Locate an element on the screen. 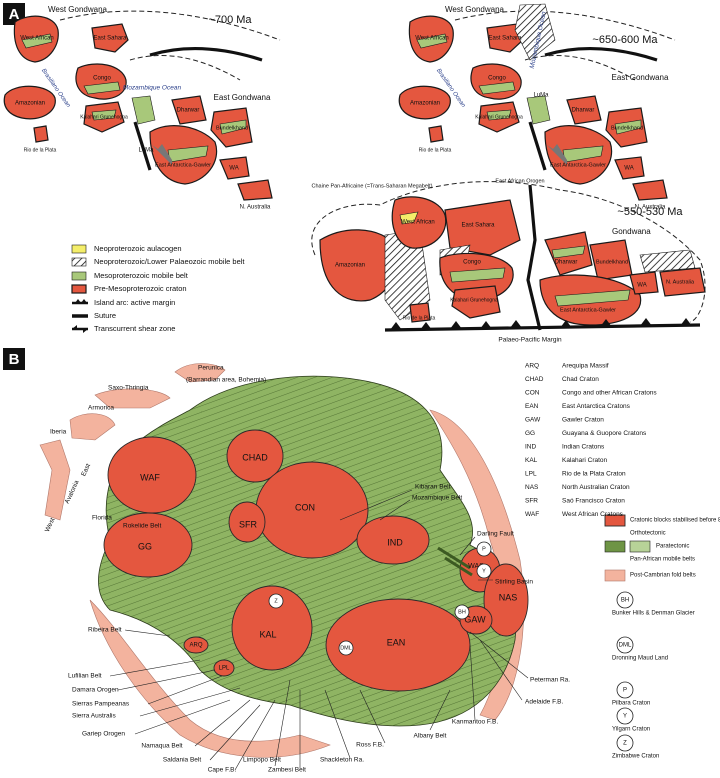  map-label: Gariep Orogen is located at coordinates (103, 734).